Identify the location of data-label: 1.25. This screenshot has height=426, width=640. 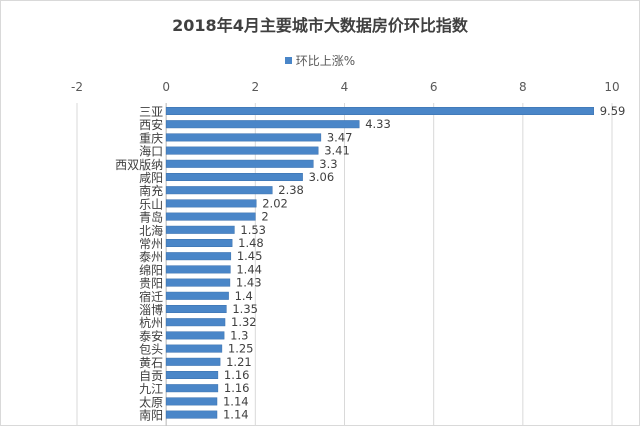
(241, 349).